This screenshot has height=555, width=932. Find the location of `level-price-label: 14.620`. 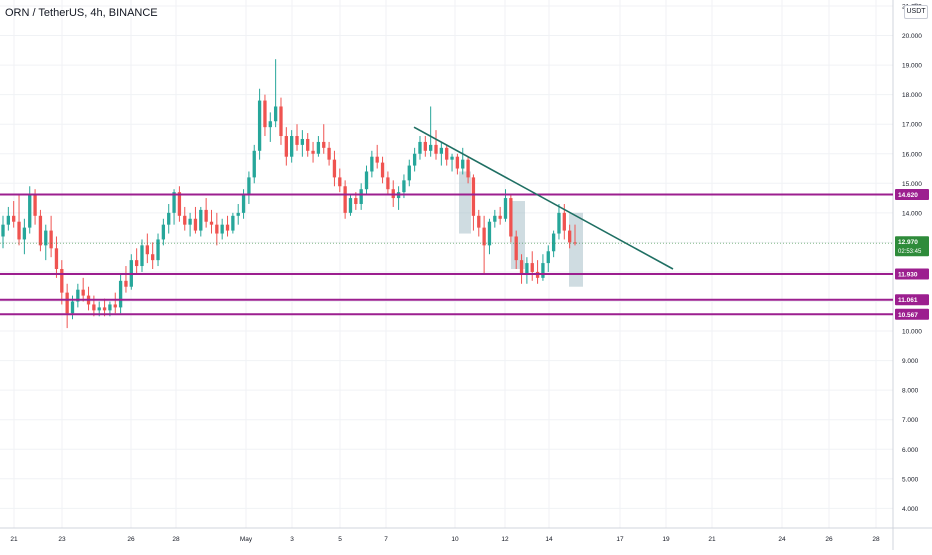

level-price-label: 14.620 is located at coordinates (908, 195).